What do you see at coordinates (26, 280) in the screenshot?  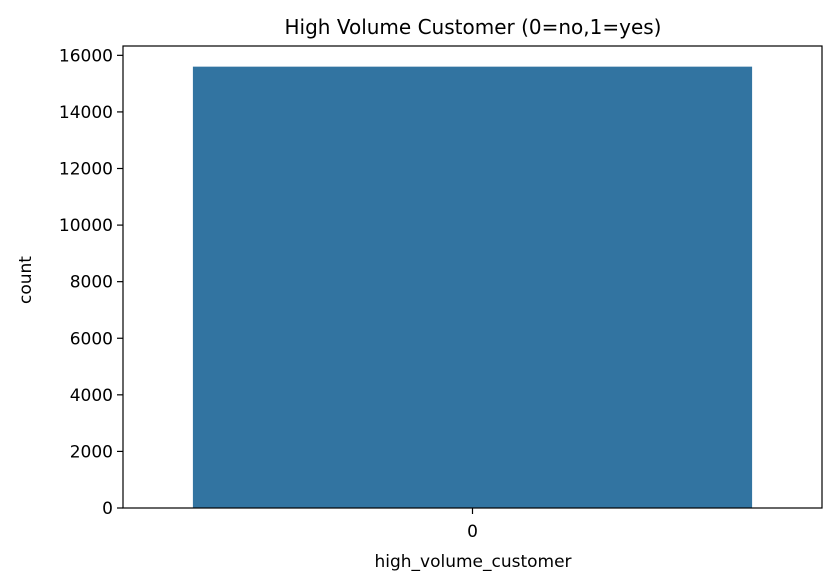 I see `y-axis-label: count` at bounding box center [26, 280].